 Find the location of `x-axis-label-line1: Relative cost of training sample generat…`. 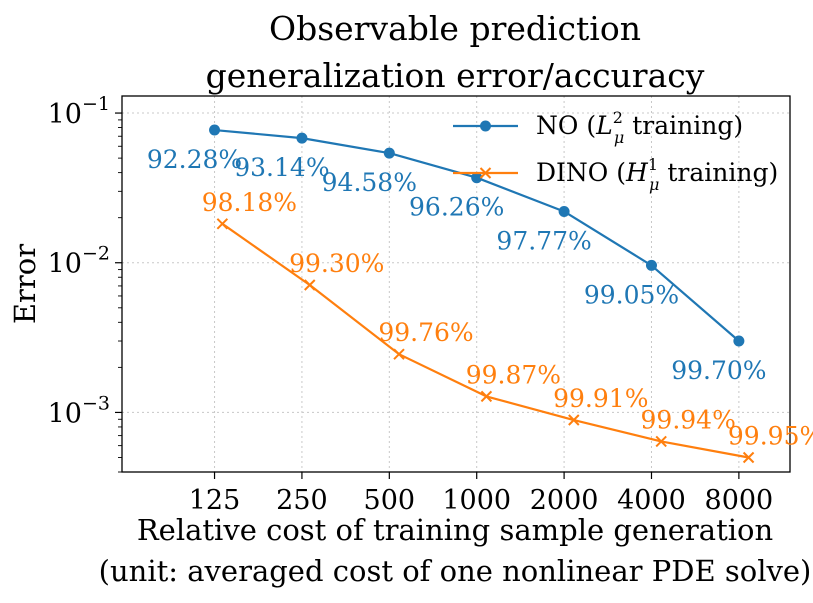

x-axis-label-line1: Relative cost of training sample generat… is located at coordinates (455, 530).